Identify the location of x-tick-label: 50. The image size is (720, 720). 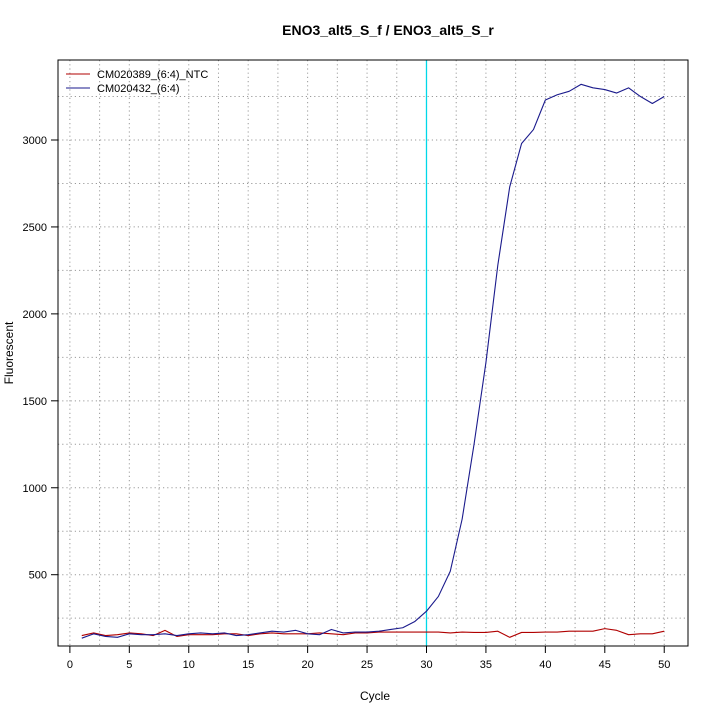
(664, 665).